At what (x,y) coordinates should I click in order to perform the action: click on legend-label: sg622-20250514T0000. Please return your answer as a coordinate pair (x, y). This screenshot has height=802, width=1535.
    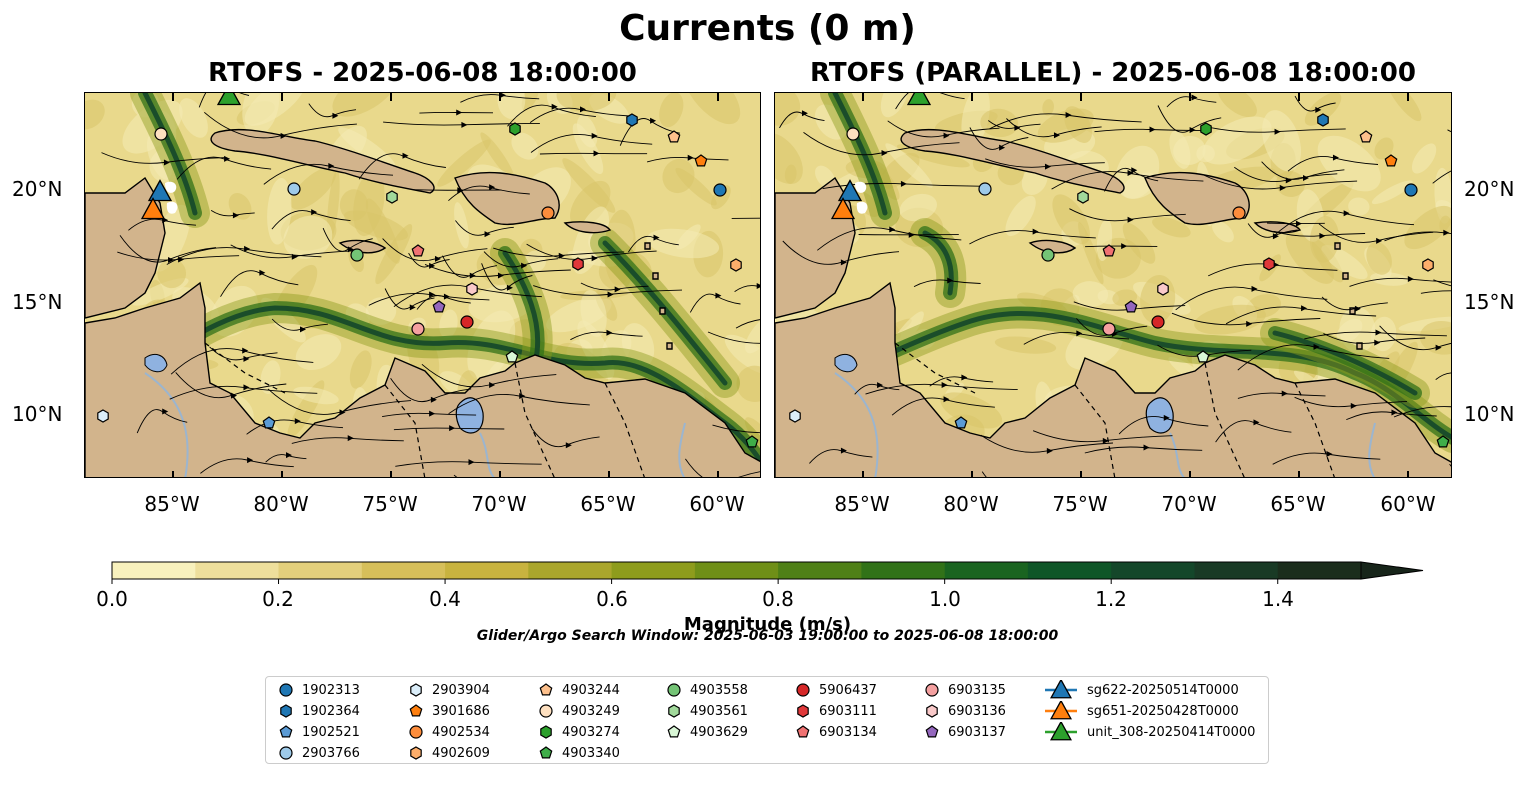
    Looking at the image, I should click on (1163, 690).